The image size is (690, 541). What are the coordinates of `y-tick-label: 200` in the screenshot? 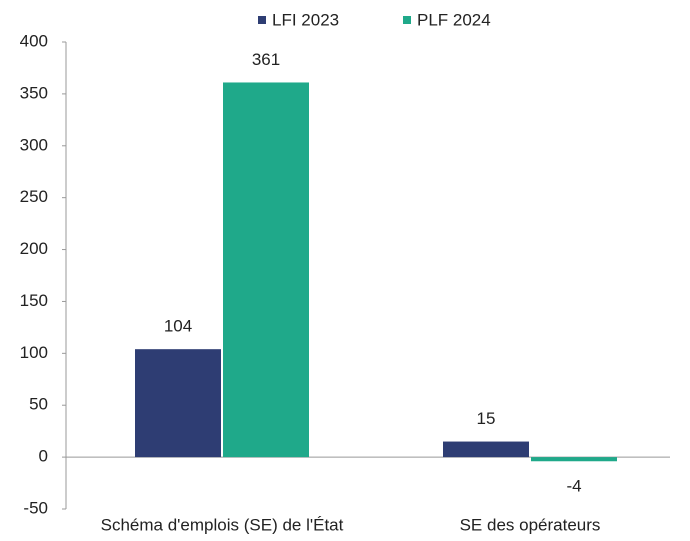 It's located at (34, 248).